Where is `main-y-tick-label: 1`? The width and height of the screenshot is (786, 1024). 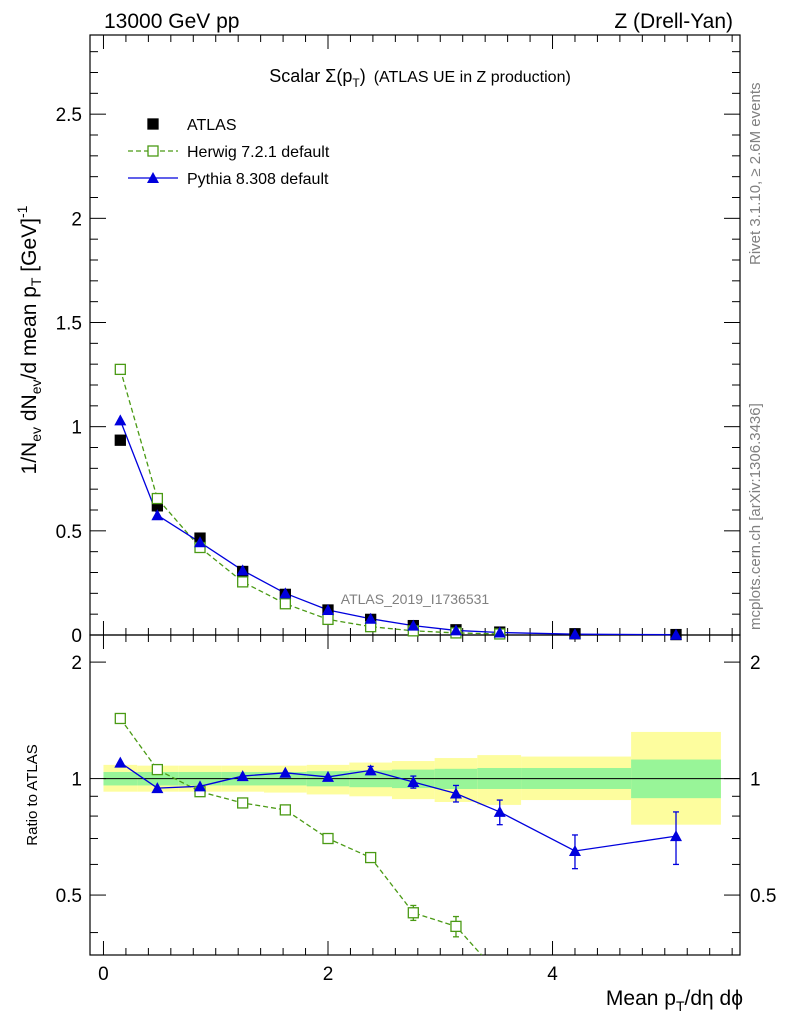
main-y-tick-label: 1 is located at coordinates (76, 428).